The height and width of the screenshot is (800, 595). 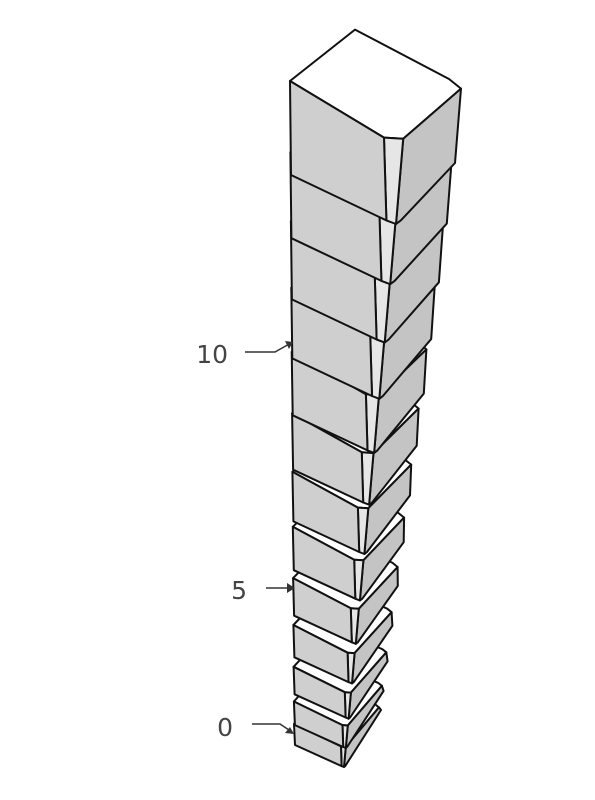 What do you see at coordinates (225, 727) in the screenshot?
I see `label-0: 0` at bounding box center [225, 727].